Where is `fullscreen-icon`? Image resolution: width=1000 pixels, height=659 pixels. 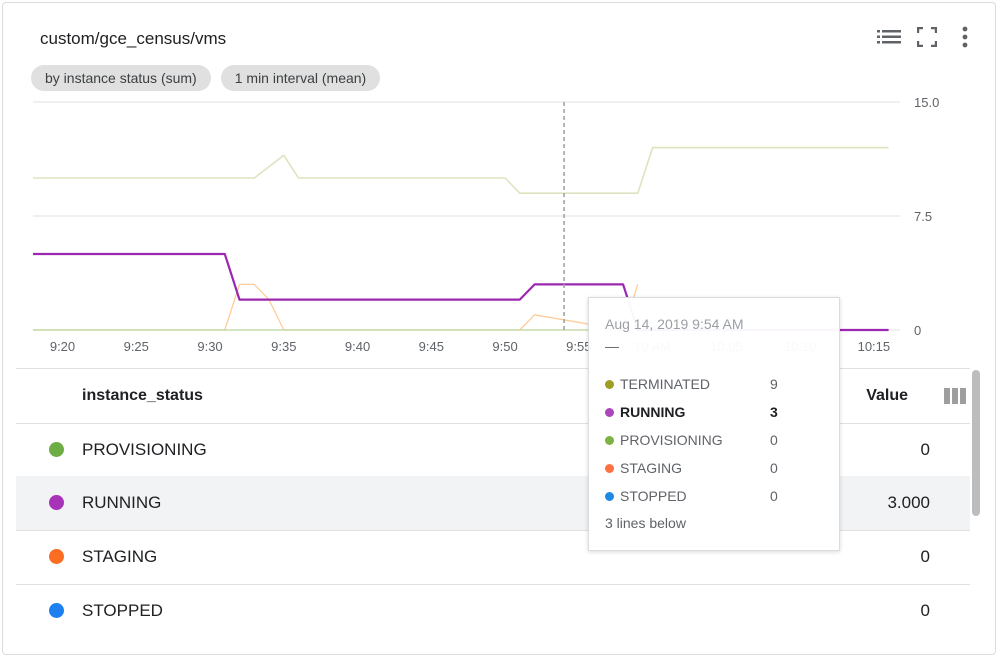 fullscreen-icon is located at coordinates (927, 37).